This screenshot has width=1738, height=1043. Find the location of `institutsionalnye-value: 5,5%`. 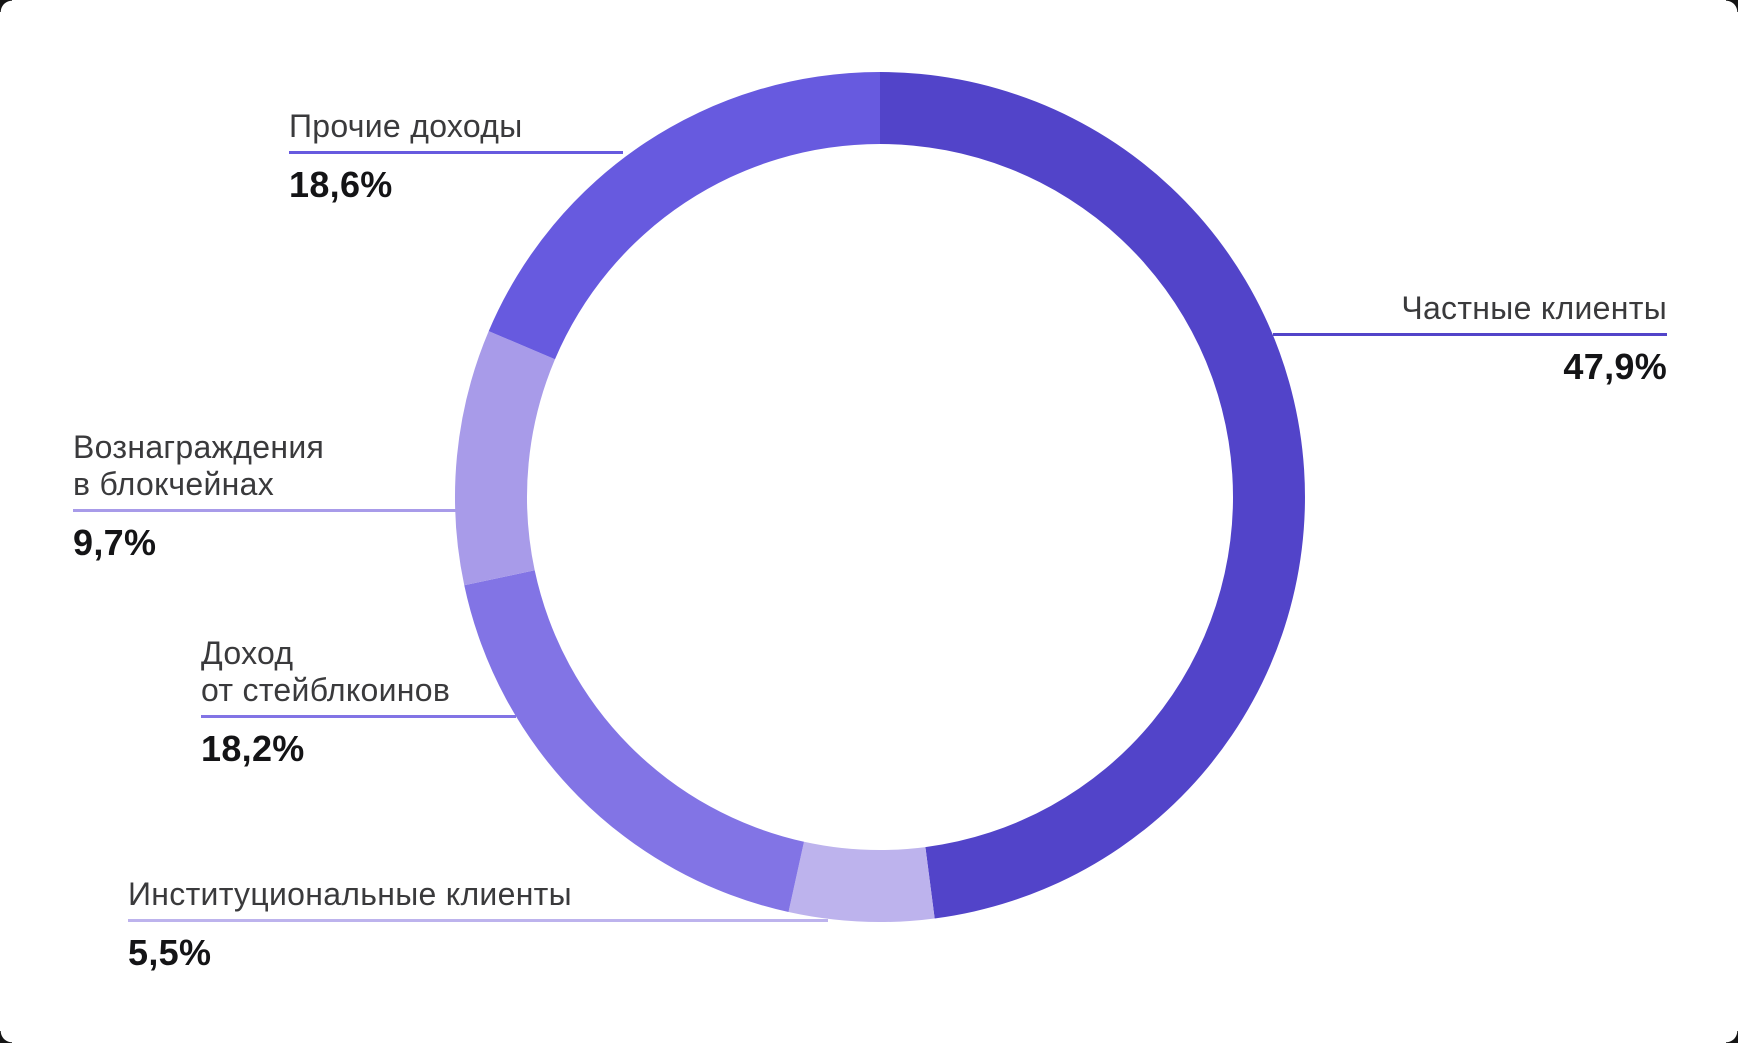

institutsionalnye-value: 5,5% is located at coordinates (170, 952).